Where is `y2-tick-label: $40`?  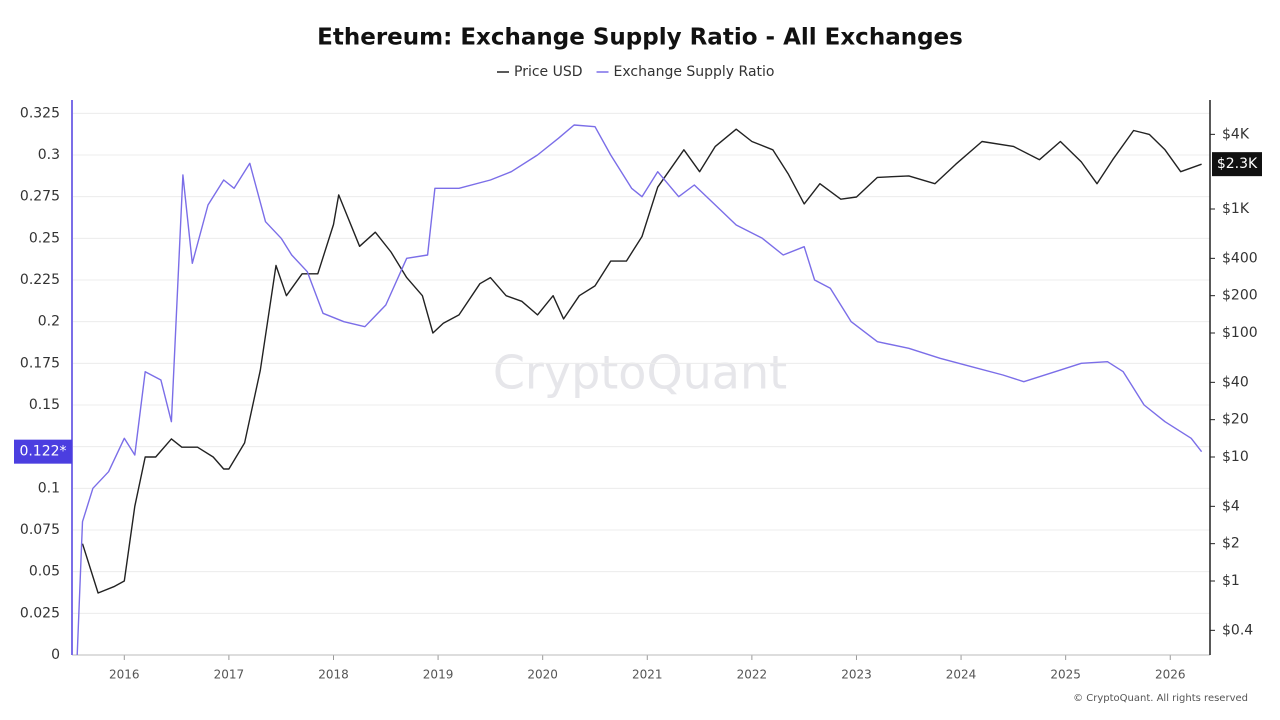 y2-tick-label: $40 is located at coordinates (1235, 382).